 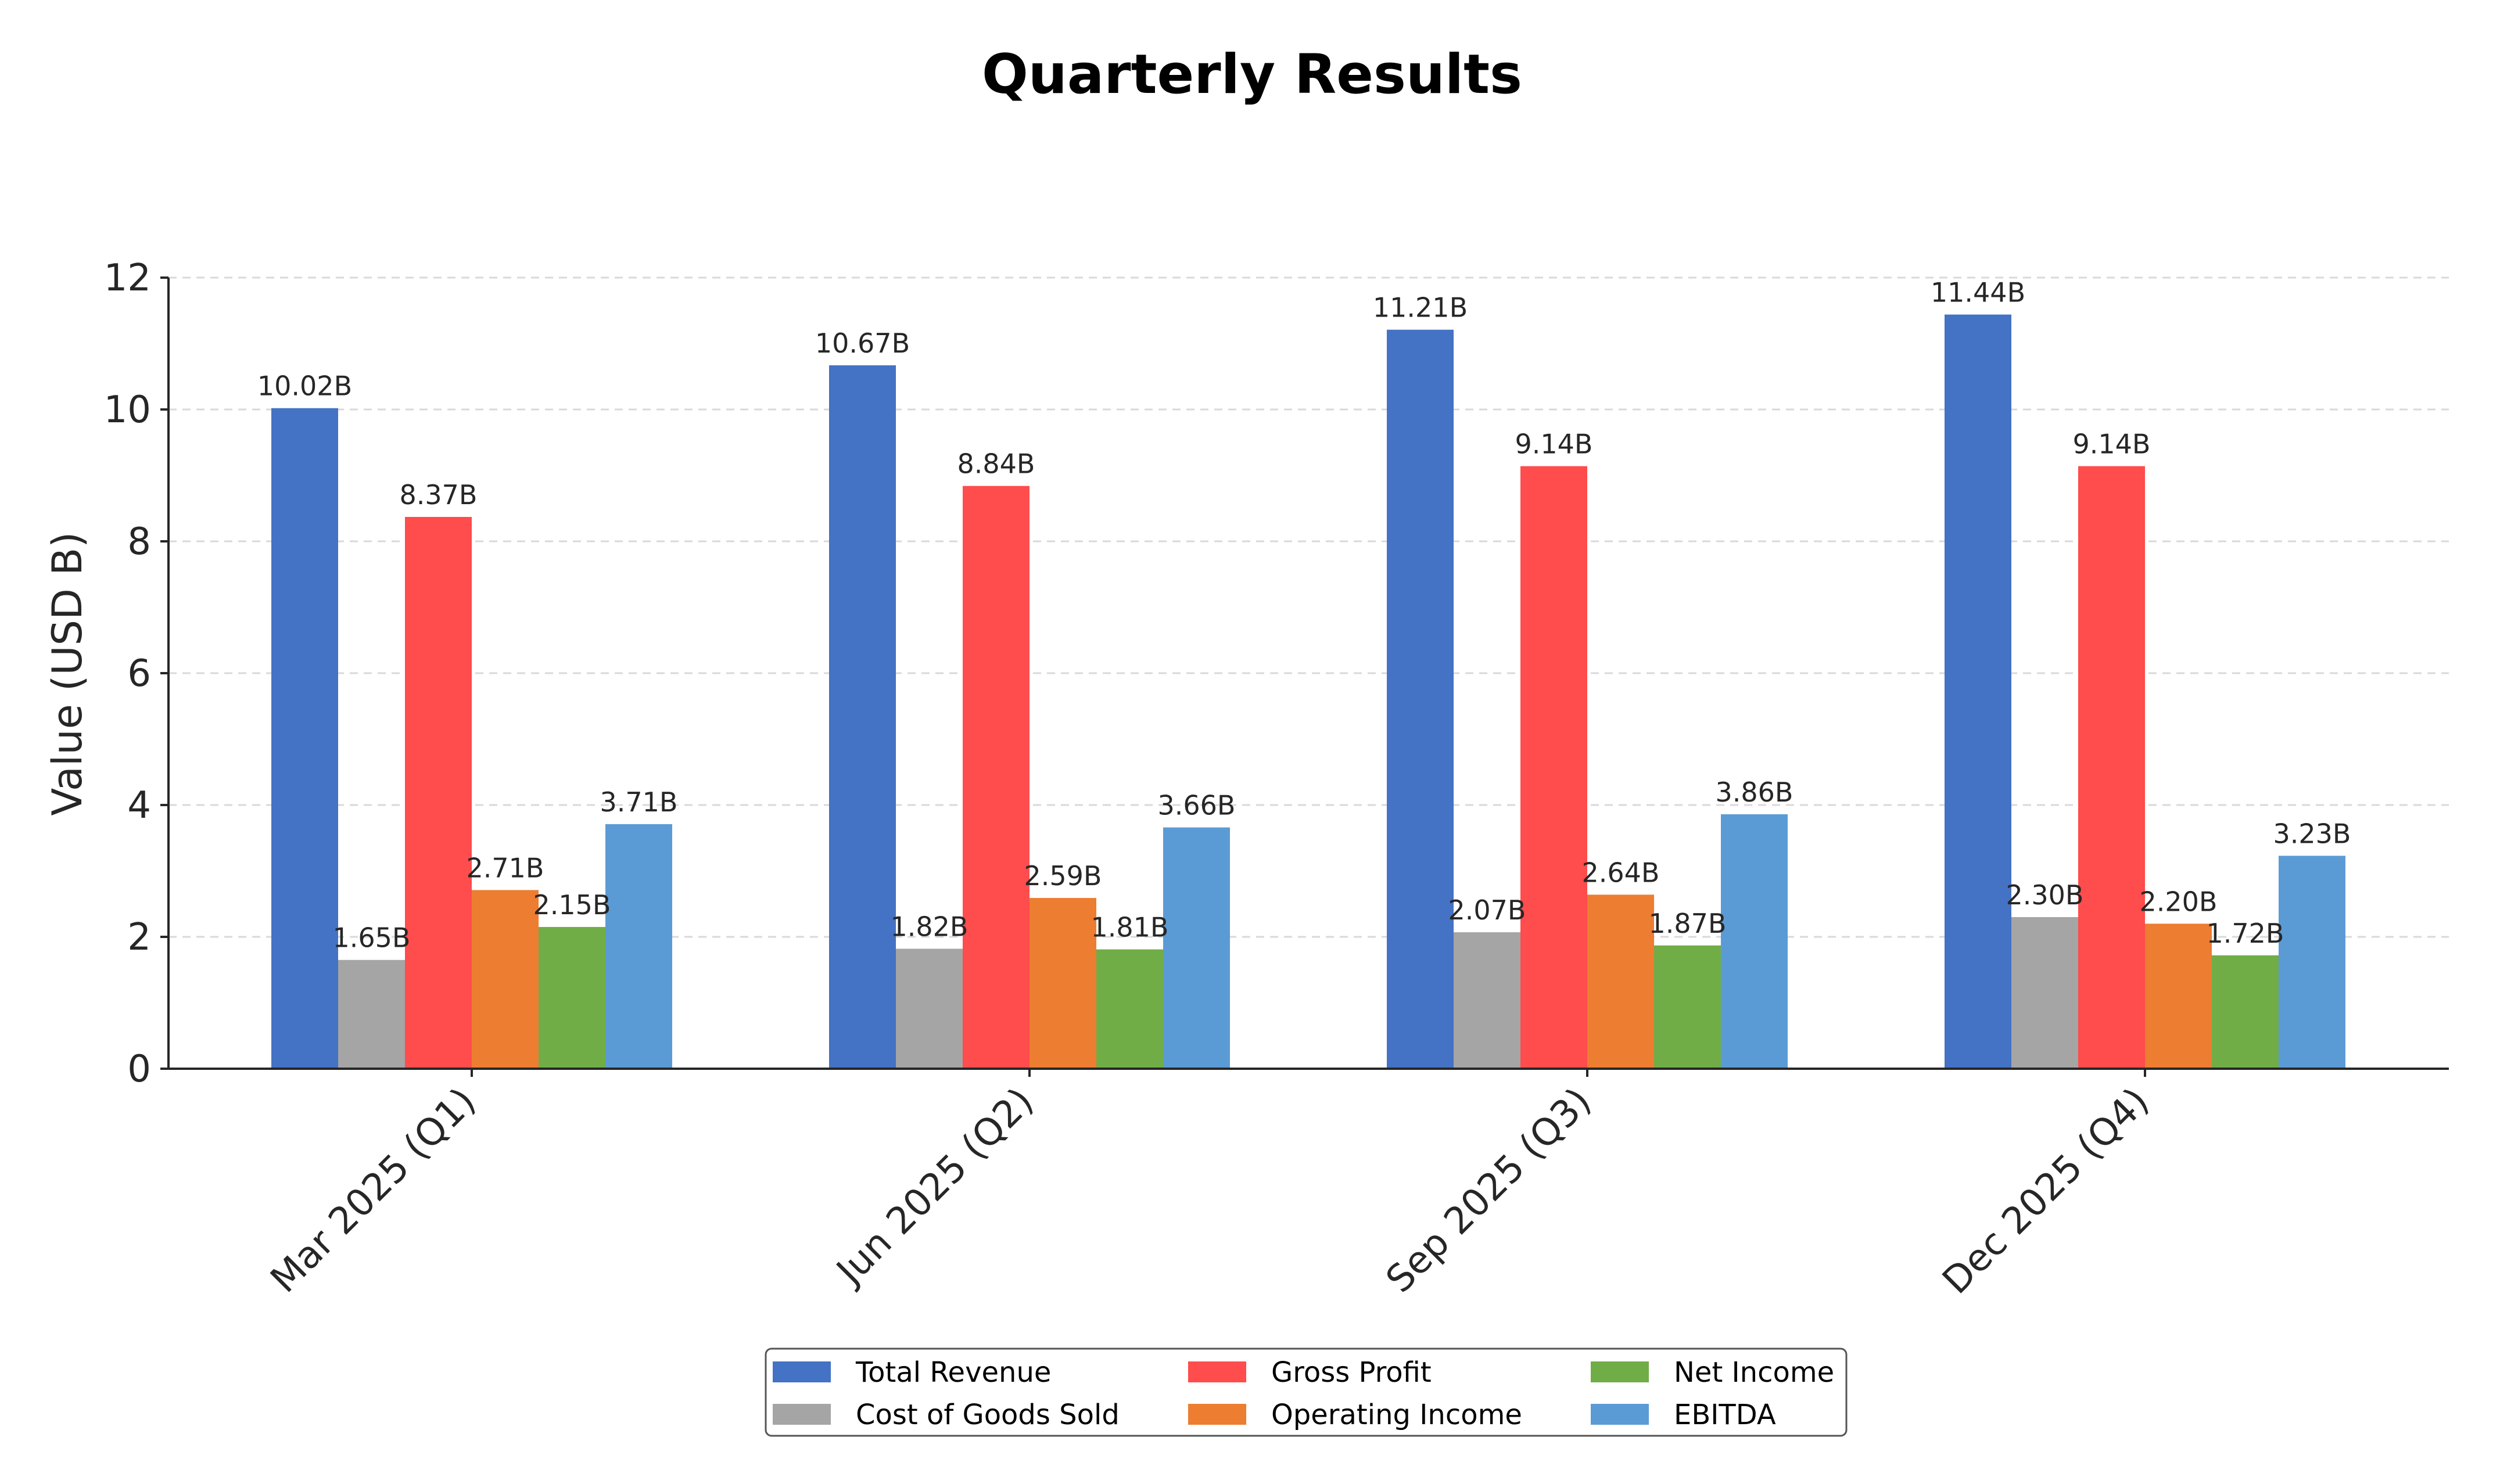 What do you see at coordinates (1554, 444) in the screenshot?
I see `data-label-s2-c2: 9.14B` at bounding box center [1554, 444].